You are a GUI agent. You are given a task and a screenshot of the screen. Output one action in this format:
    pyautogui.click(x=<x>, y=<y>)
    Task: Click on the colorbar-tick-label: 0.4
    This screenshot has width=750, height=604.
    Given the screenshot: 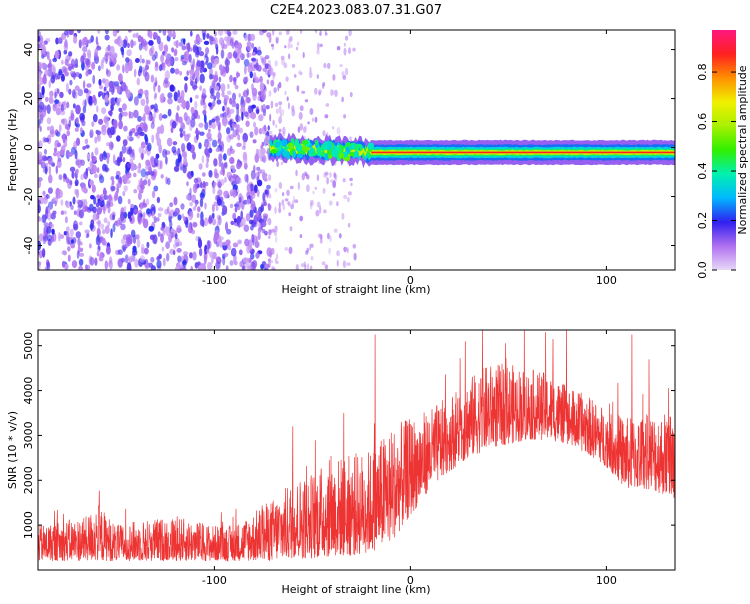 What is the action you would take?
    pyautogui.click(x=702, y=171)
    